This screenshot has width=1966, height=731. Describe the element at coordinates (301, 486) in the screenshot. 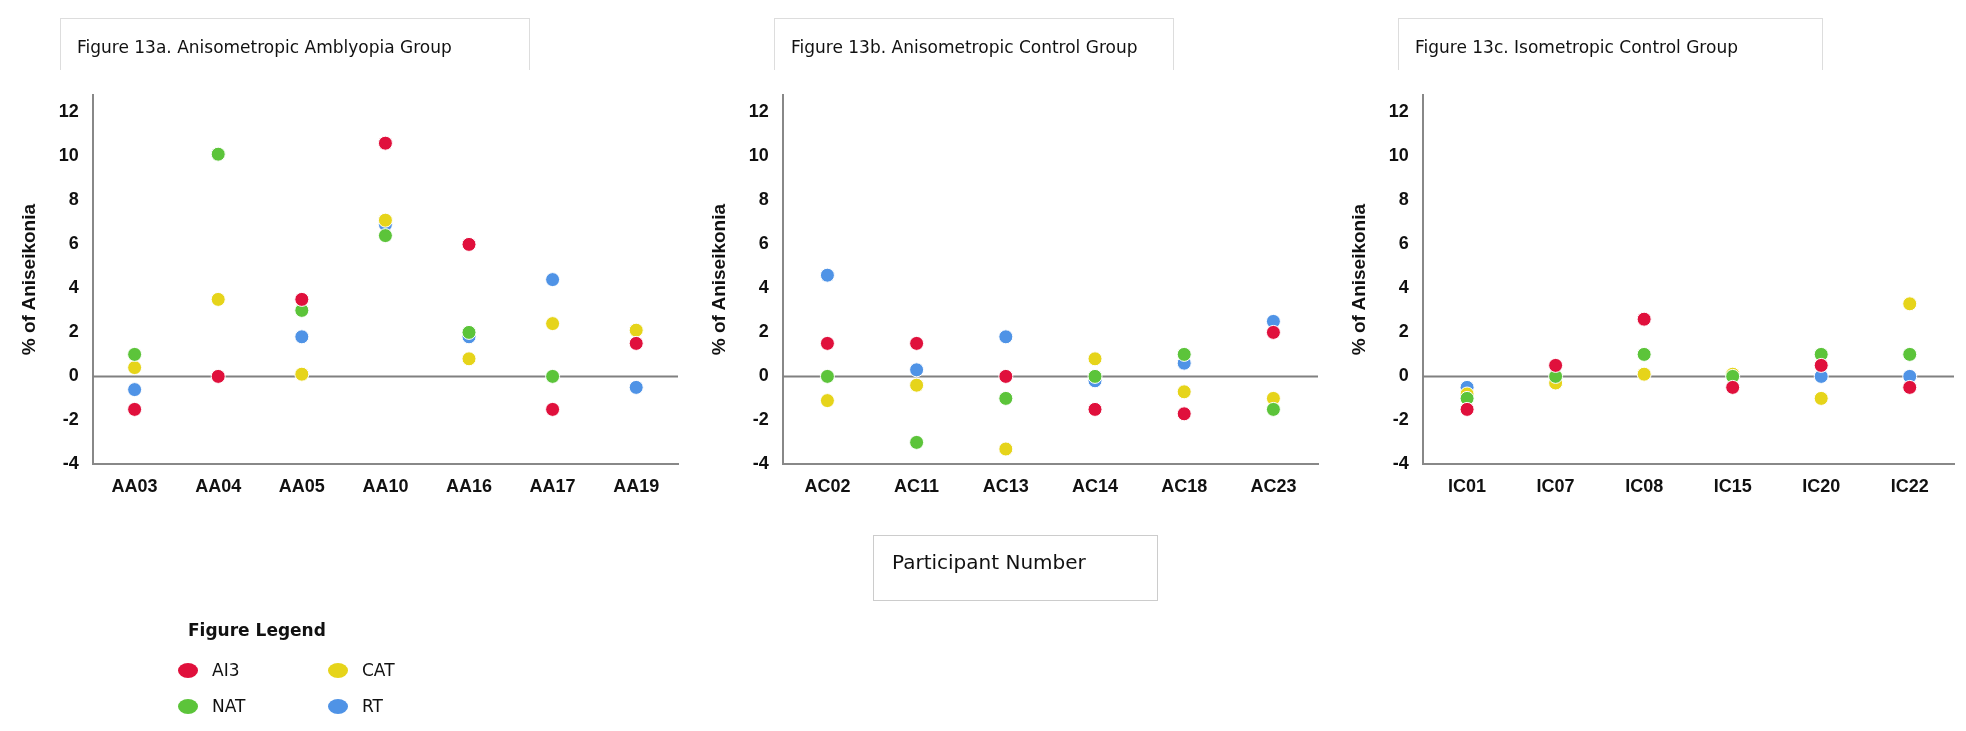

I see `x-tick-label: AA05` at that location.